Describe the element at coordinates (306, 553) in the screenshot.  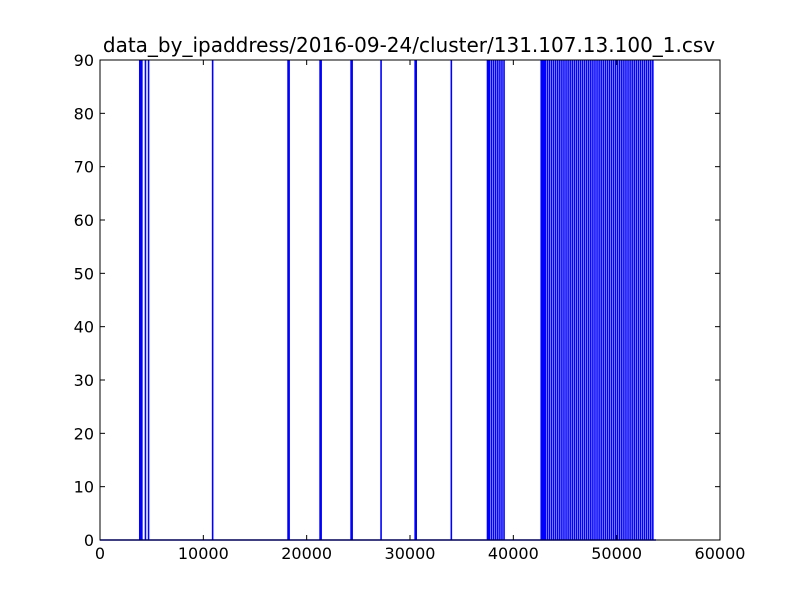
I see `x-tick-label: 20000` at that location.